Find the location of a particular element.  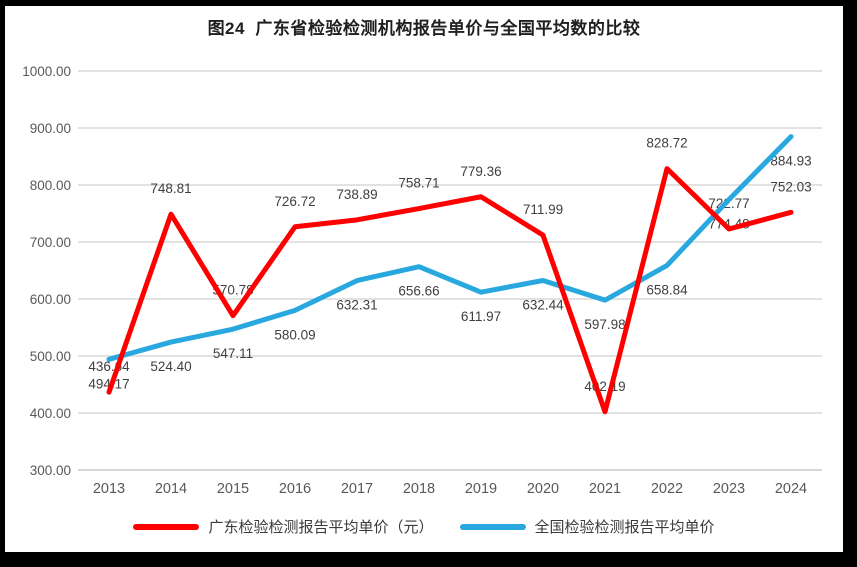

data-label-series1-2018: 656.66 is located at coordinates (418, 291).